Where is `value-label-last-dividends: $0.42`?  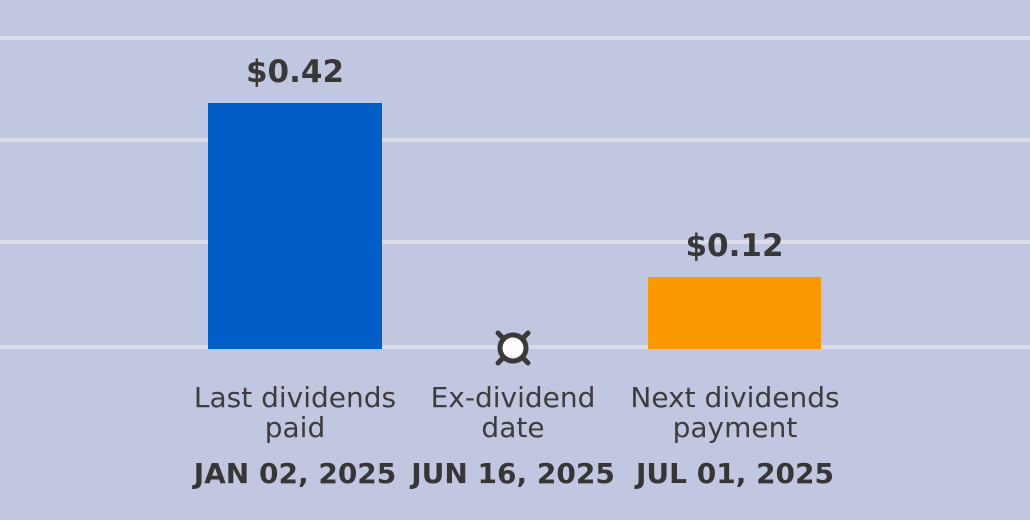 value-label-last-dividends: $0.42 is located at coordinates (295, 72).